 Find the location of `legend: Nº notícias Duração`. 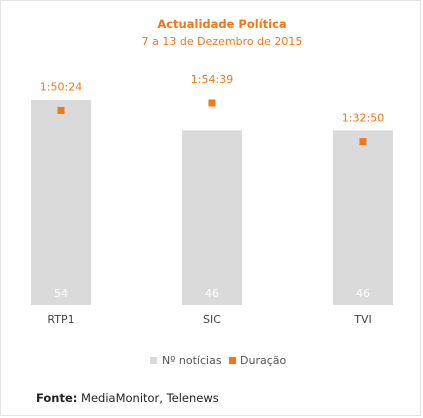

legend: Nº notícias Duração is located at coordinates (218, 360).